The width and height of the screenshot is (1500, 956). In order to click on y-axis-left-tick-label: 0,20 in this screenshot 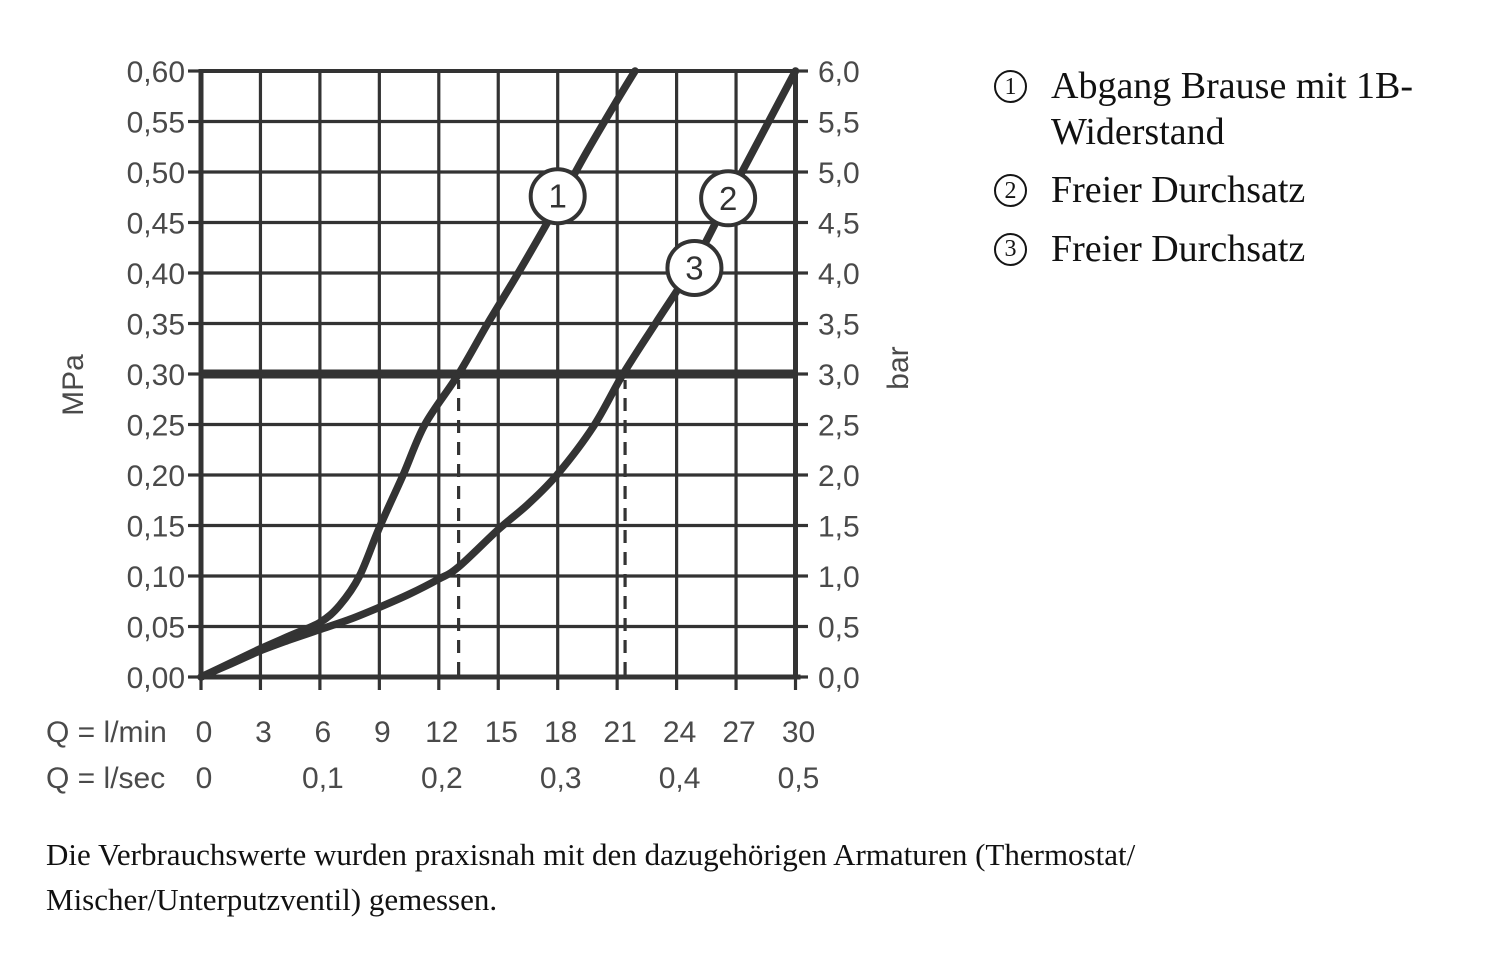, I will do `click(156, 476)`.